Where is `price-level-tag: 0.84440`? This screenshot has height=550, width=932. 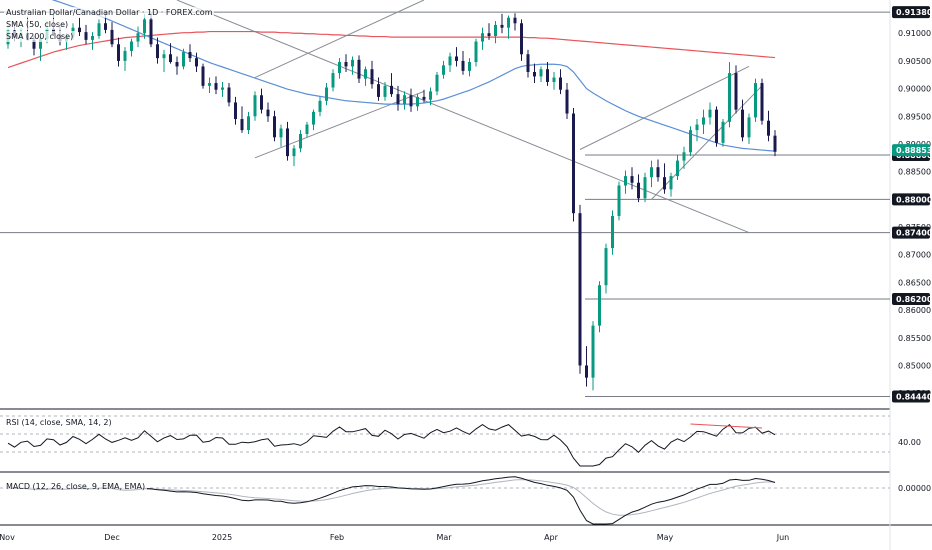
price-level-tag: 0.84440 is located at coordinates (912, 396).